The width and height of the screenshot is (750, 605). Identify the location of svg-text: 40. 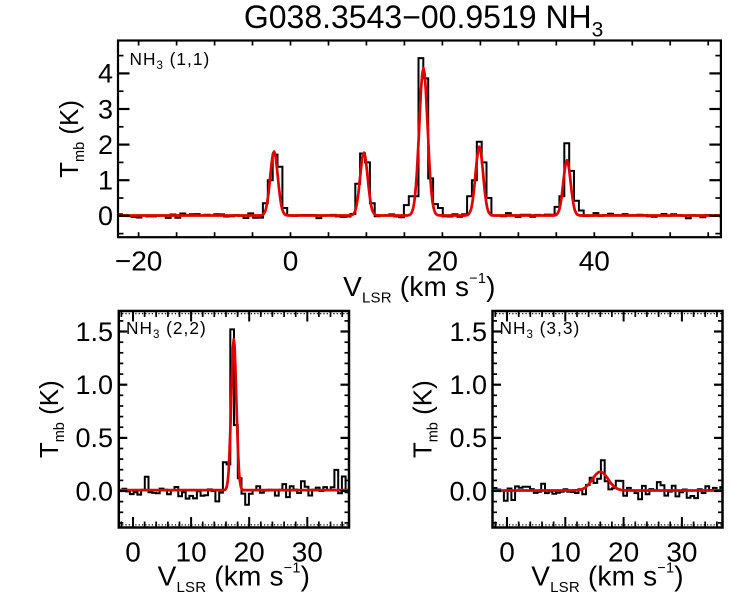
(594, 261).